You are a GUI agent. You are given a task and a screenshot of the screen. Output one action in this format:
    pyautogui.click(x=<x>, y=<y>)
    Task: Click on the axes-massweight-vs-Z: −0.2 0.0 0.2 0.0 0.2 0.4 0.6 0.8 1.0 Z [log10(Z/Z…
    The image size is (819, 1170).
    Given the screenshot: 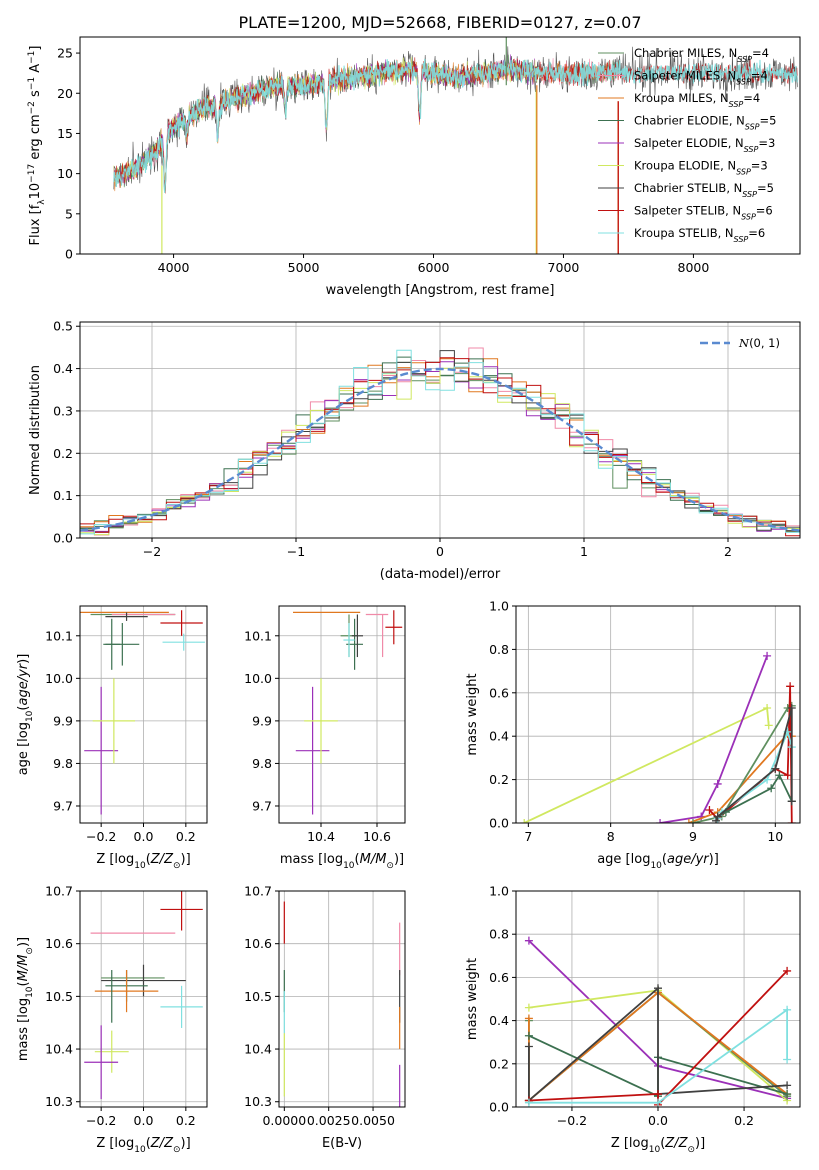 What is the action you would take?
    pyautogui.click(x=633, y=1019)
    